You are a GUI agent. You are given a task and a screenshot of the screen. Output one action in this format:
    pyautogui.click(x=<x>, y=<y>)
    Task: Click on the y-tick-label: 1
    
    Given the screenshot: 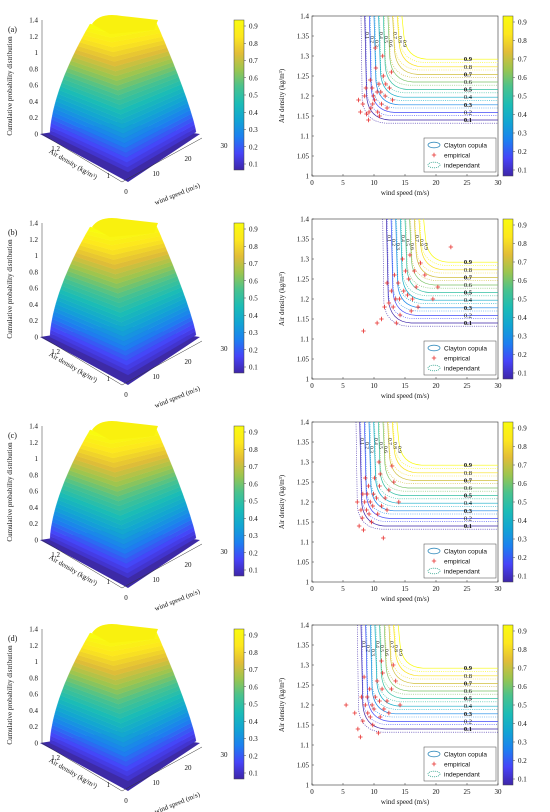 What is the action you would take?
    pyautogui.click(x=308, y=380)
    